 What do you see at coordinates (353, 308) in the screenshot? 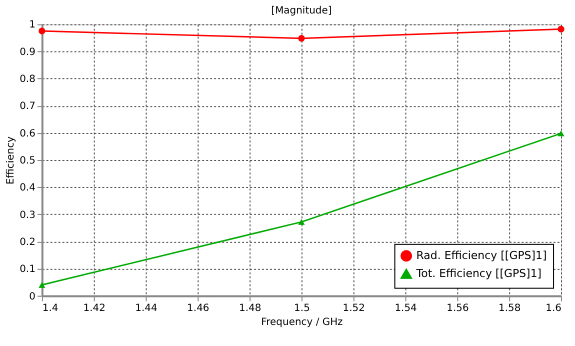
I see `x-tick-label: 1.52` at bounding box center [353, 308].